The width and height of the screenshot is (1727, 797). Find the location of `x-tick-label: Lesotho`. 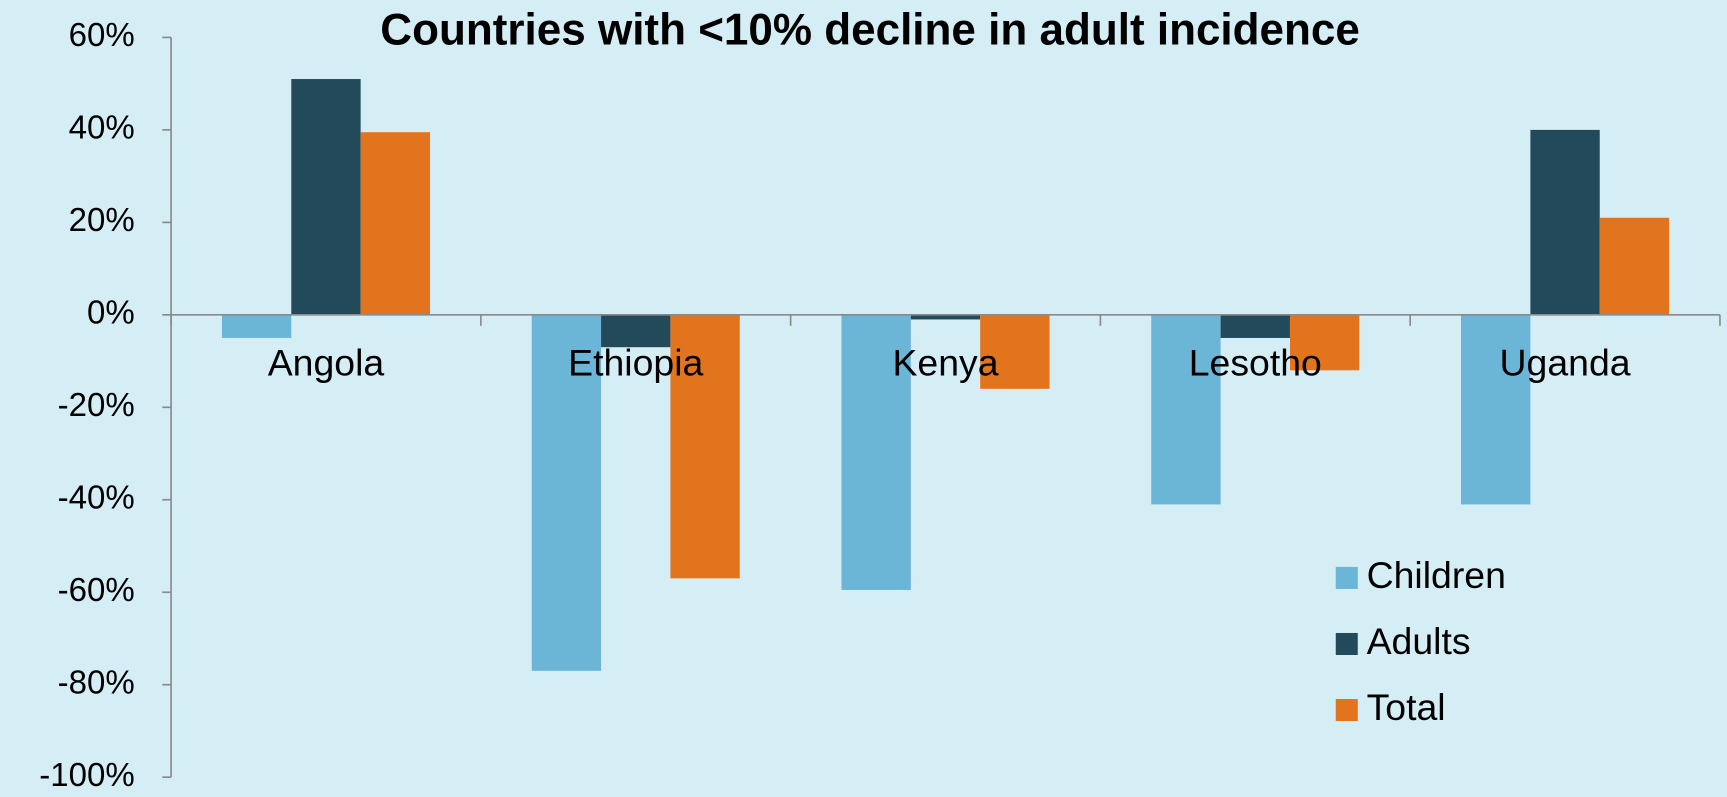

x-tick-label: Lesotho is located at coordinates (1255, 362).